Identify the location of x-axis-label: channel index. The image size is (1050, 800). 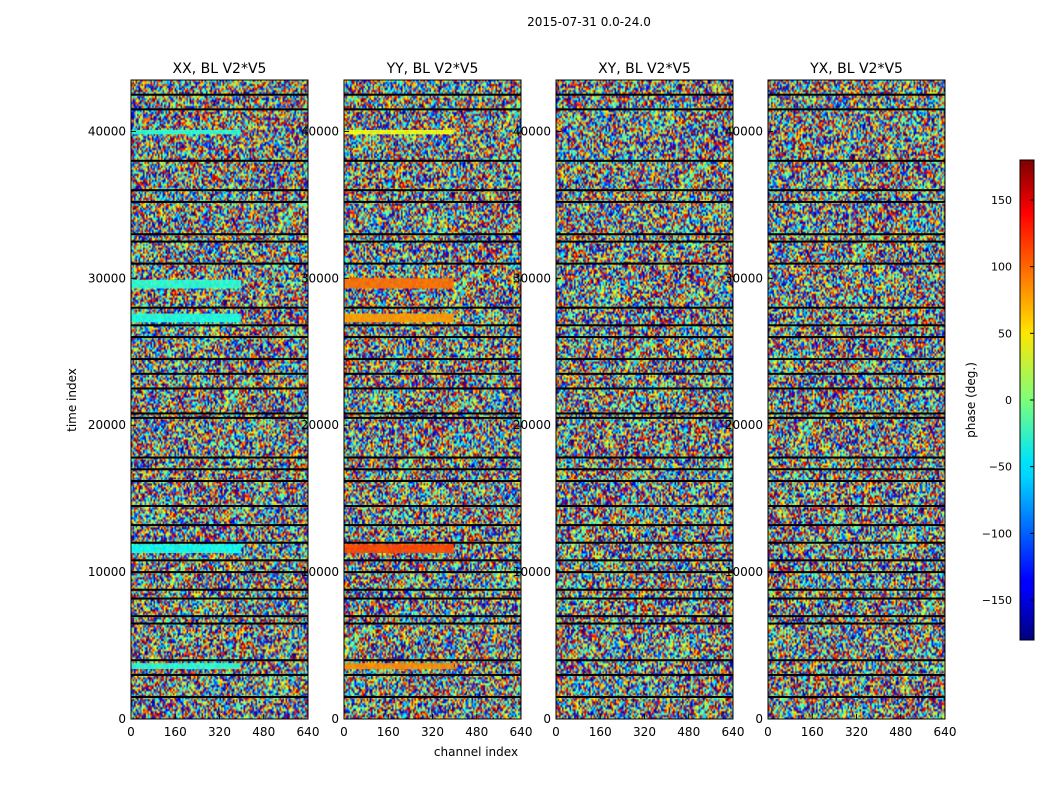
(476, 752).